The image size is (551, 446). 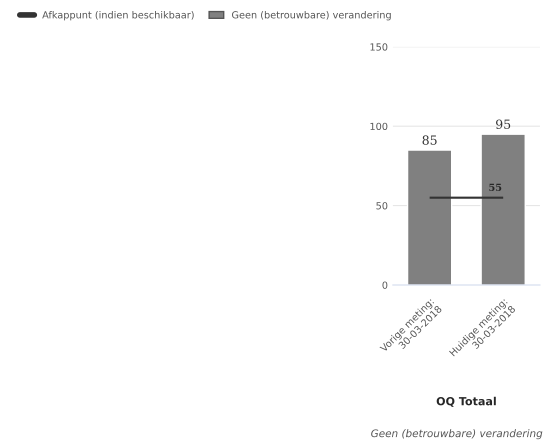 I want to click on data-label: 85, so click(x=429, y=140).